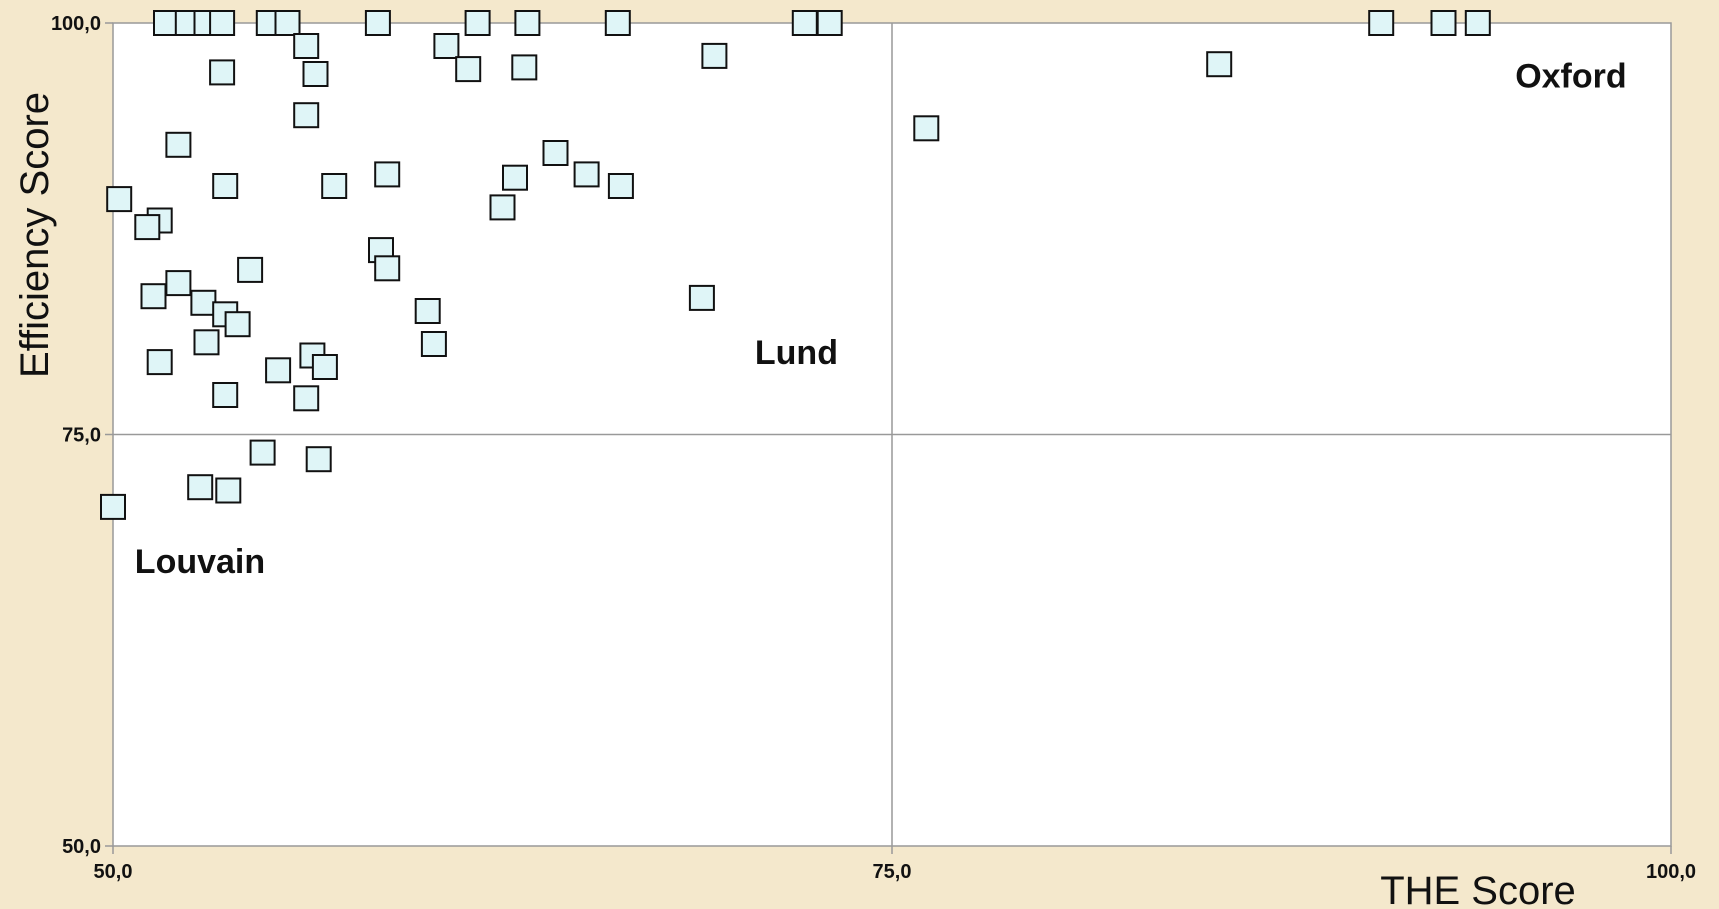 The image size is (1719, 909). I want to click on x-tick-label: 75,0, so click(892, 872).